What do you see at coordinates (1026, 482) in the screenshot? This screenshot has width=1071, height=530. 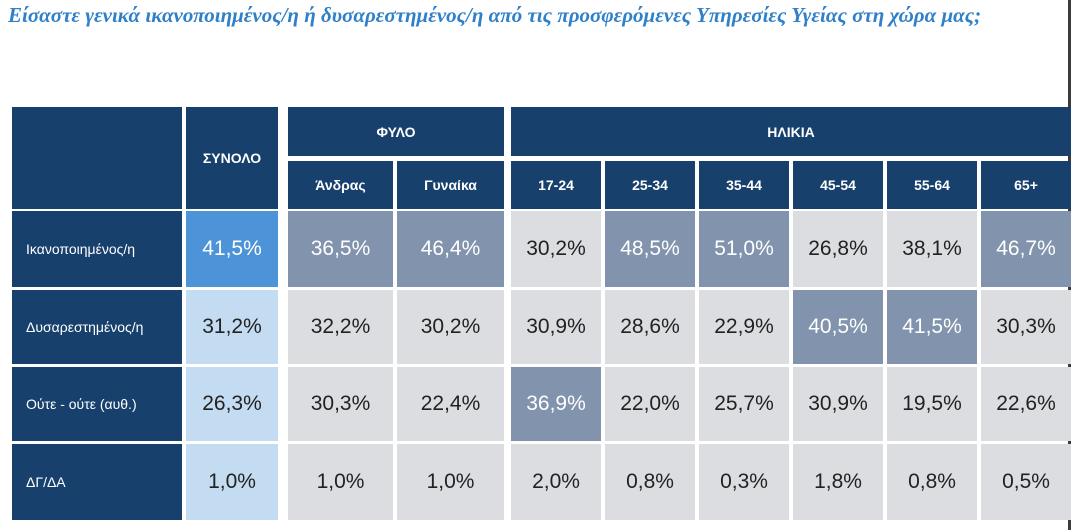 I see `cell-dont-know-65plus: 0,5%` at bounding box center [1026, 482].